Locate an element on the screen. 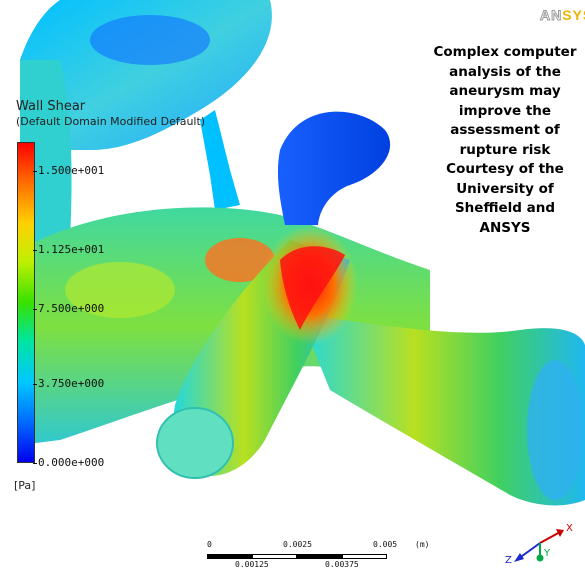  logo-sys: SYS is located at coordinates (573, 15).